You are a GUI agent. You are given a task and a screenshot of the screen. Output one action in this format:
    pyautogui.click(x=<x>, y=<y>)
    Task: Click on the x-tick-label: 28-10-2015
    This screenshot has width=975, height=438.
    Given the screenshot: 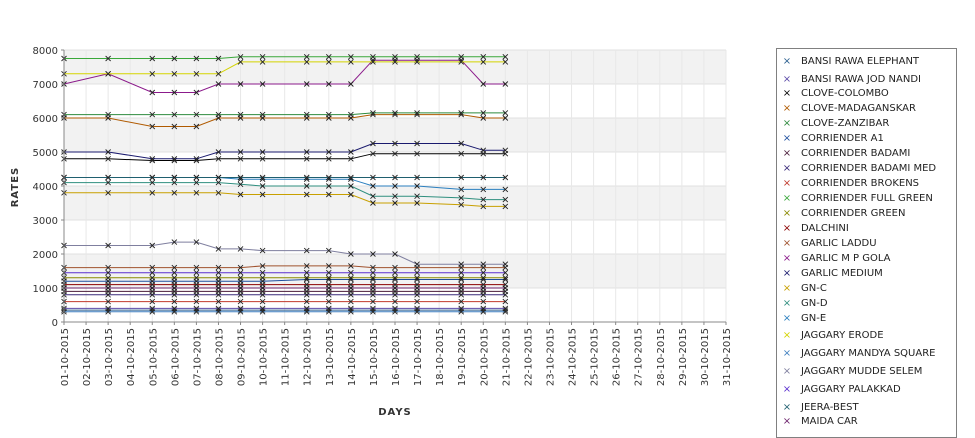 What is the action you would take?
    pyautogui.click(x=661, y=357)
    